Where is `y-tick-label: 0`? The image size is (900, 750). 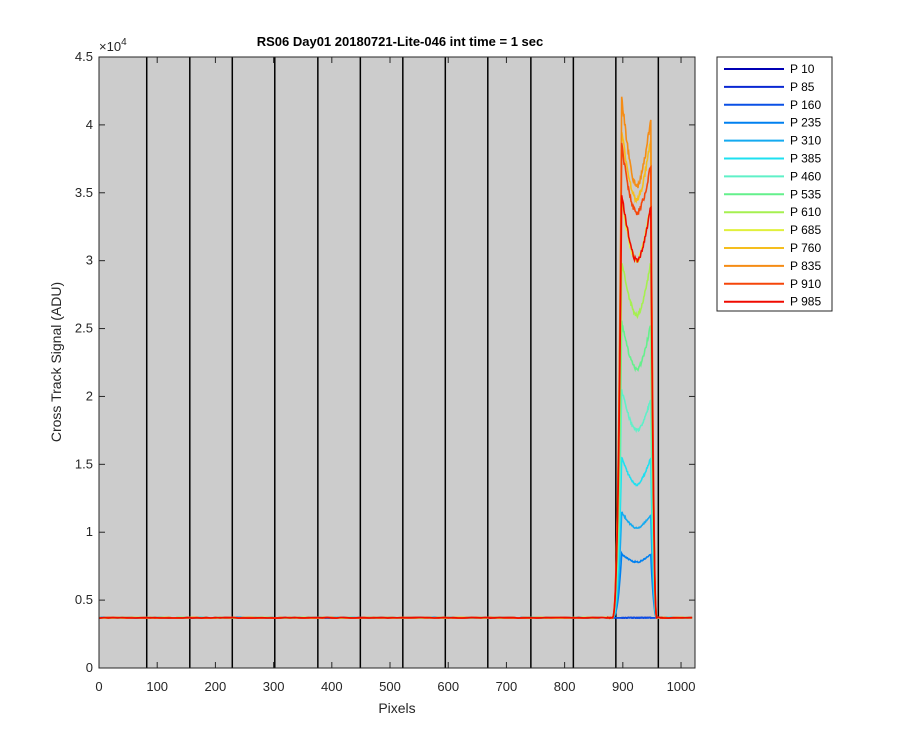 y-tick-label: 0 is located at coordinates (89, 667).